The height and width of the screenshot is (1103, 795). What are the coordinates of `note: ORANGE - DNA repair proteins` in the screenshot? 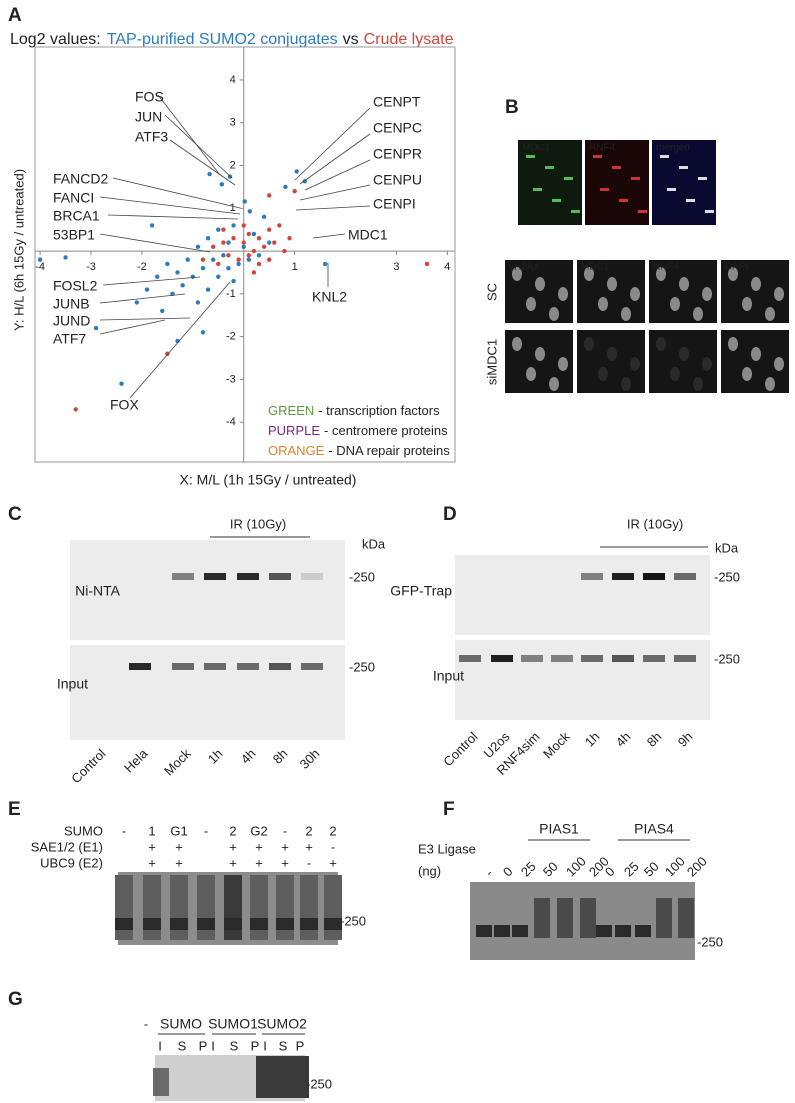 It's located at (359, 450).